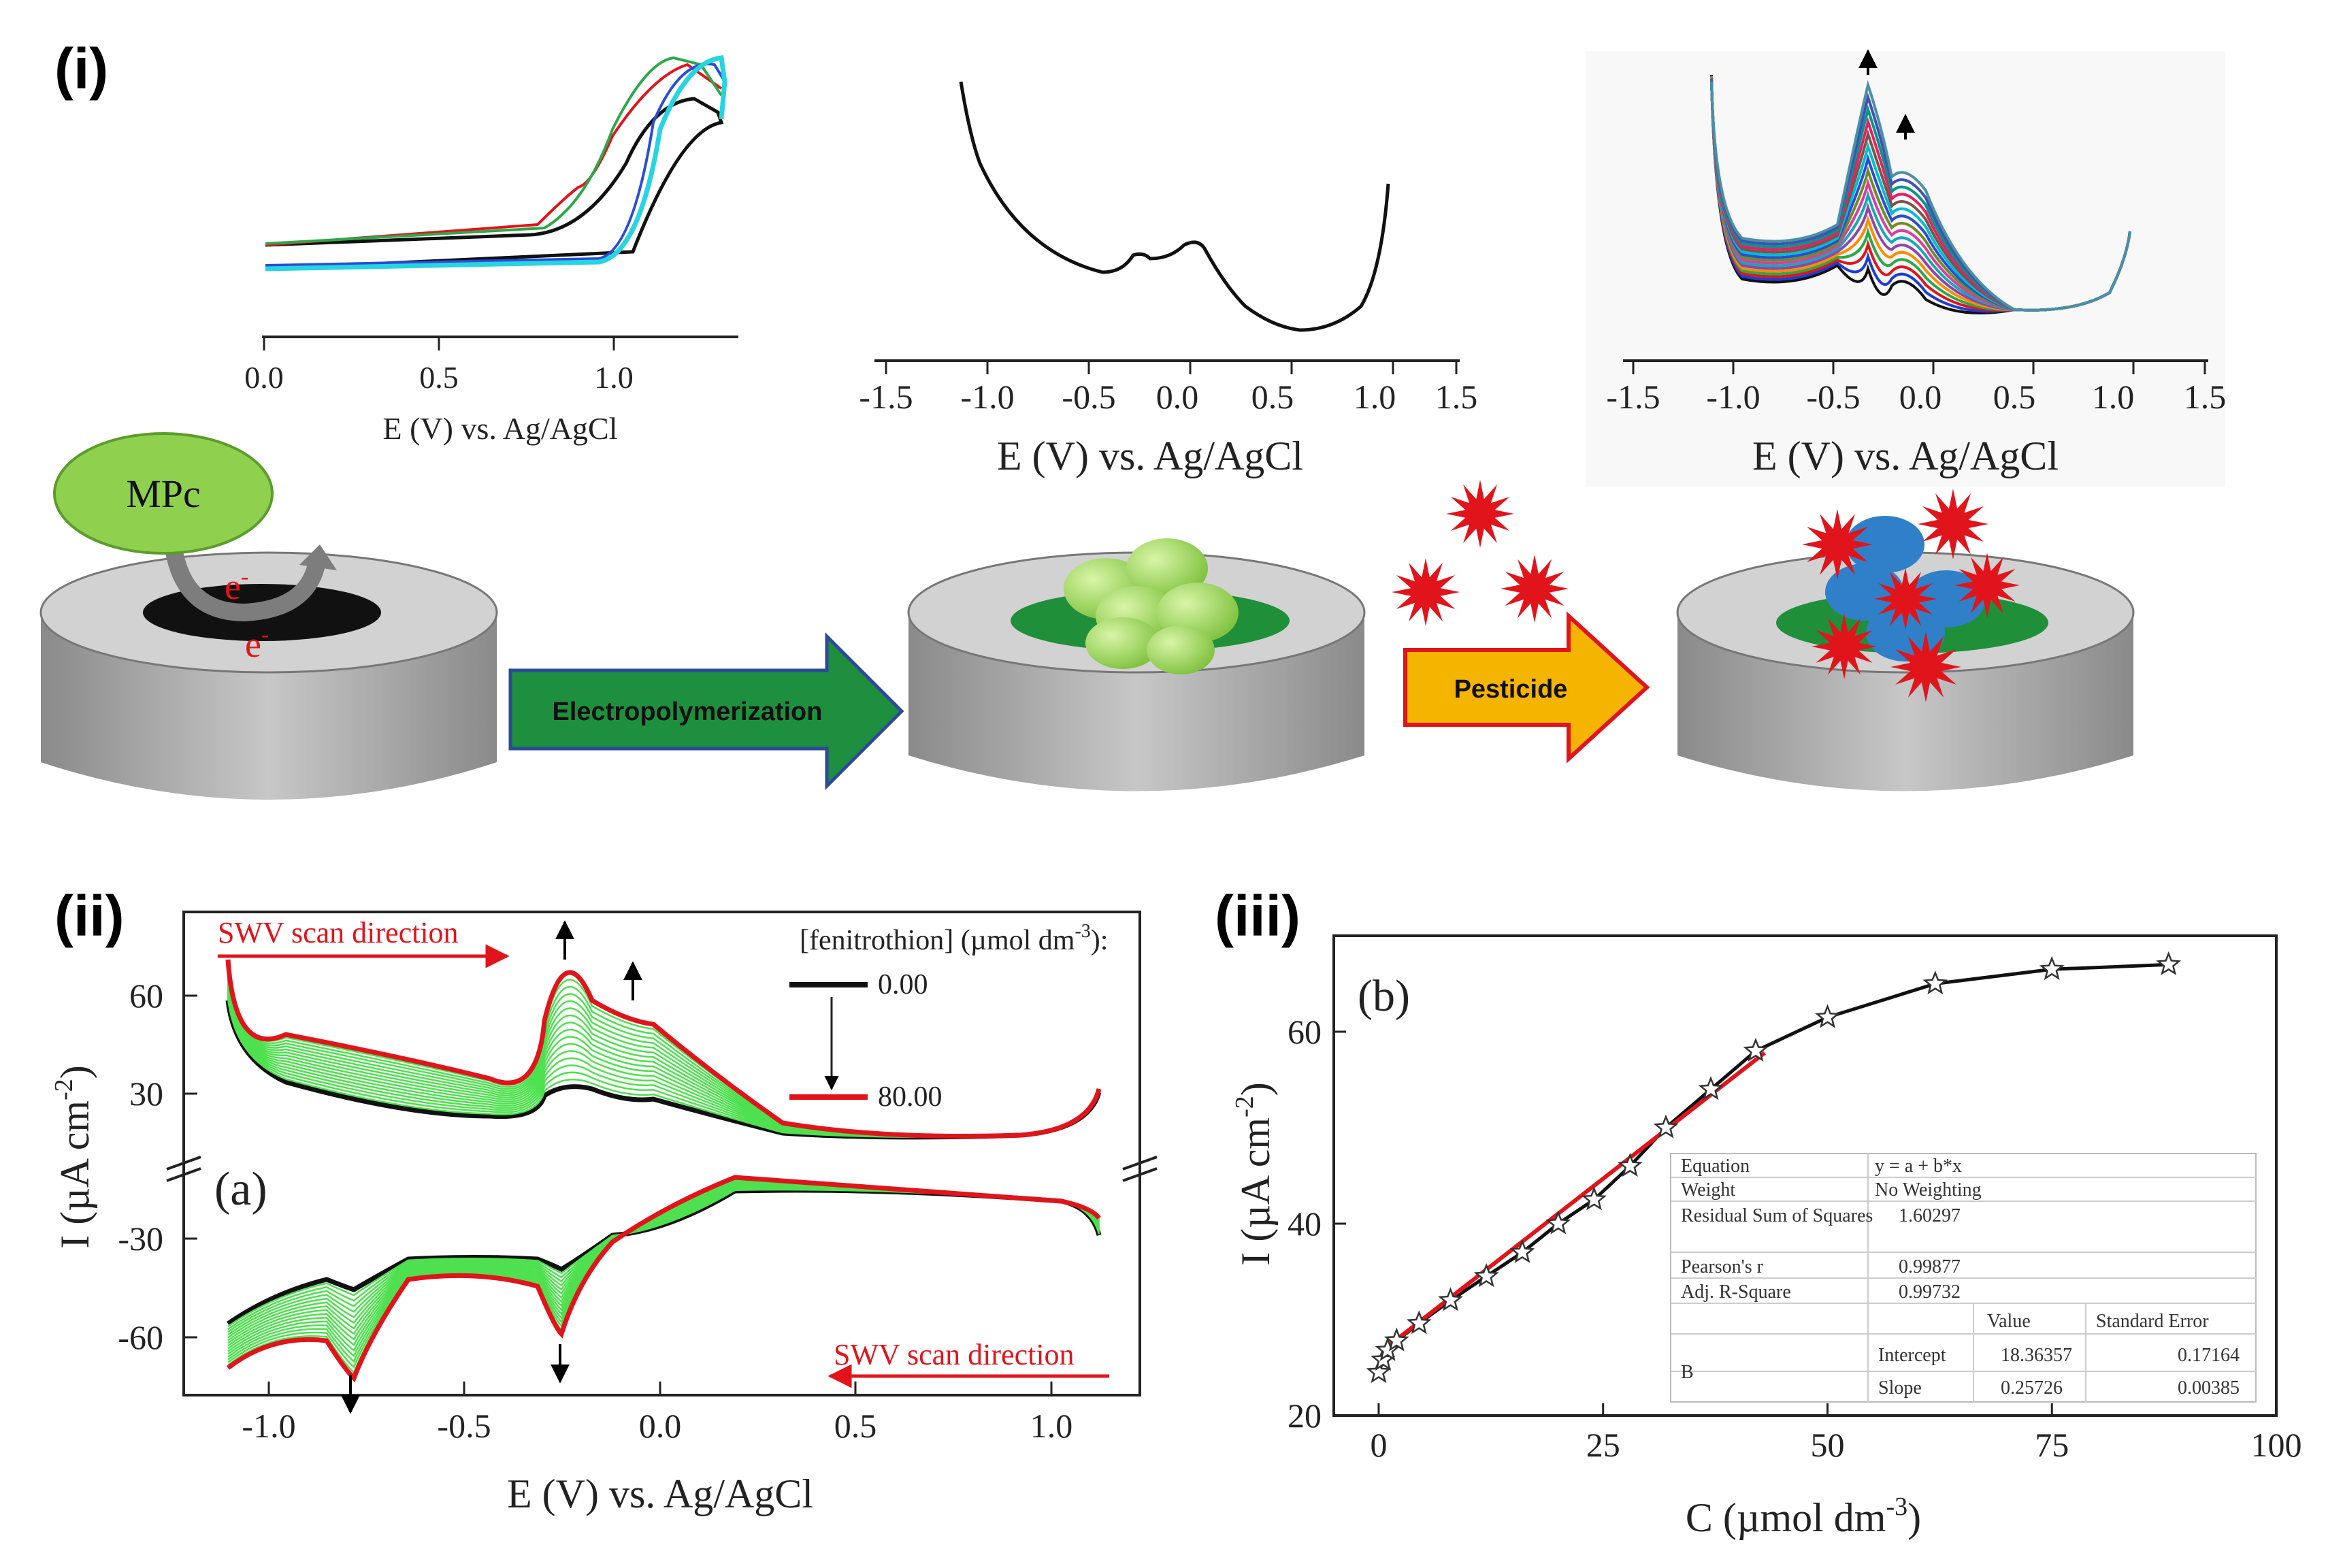  I want to click on chart1-xlabel: E (V) vs. Ag/AgCl, so click(500, 429).